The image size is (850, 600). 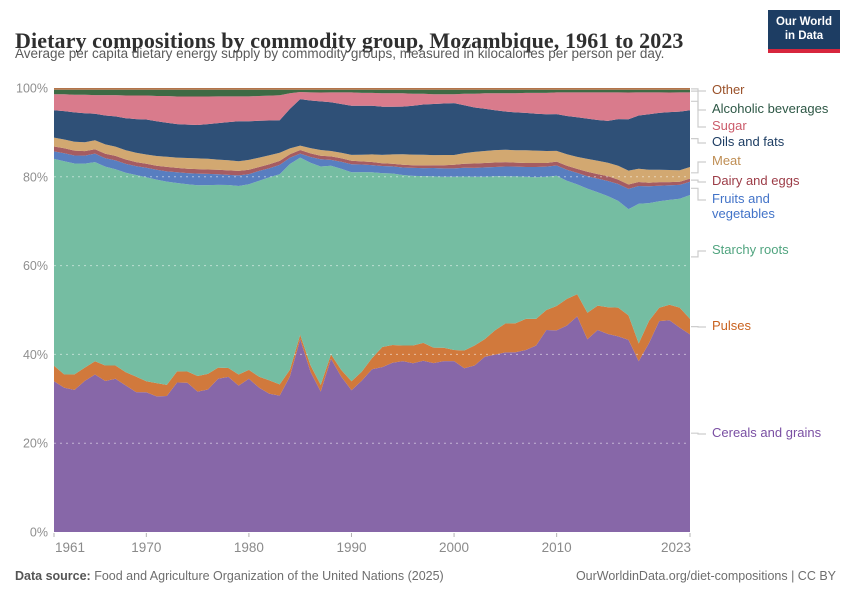 I want to click on legend-item-cereals: Cereals and grains, so click(x=767, y=432).